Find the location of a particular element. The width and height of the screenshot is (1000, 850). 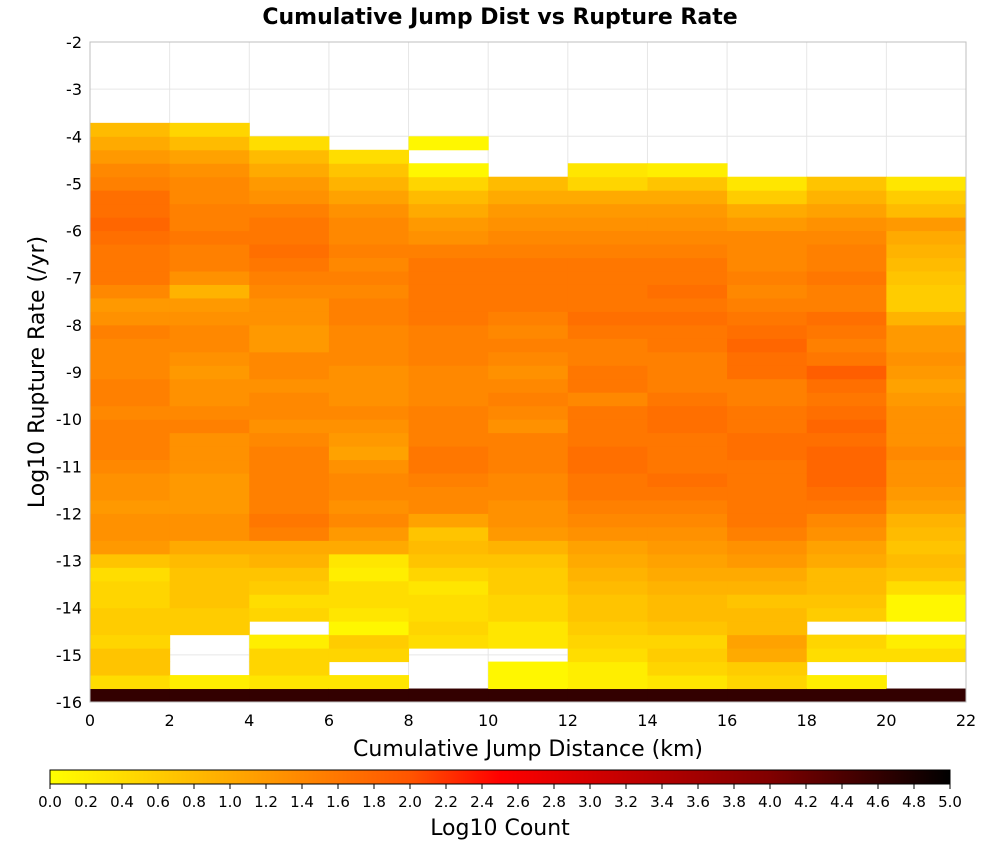

x-tick-label: 14 is located at coordinates (647, 720).